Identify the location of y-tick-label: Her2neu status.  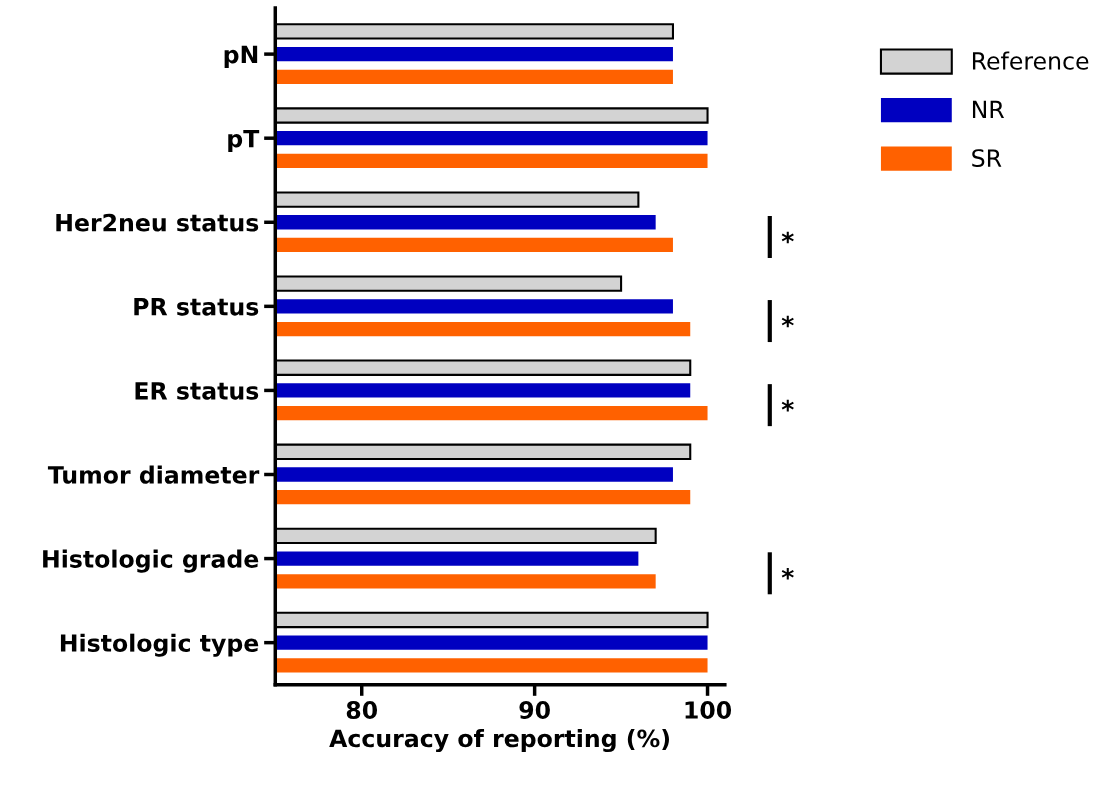
(157, 222).